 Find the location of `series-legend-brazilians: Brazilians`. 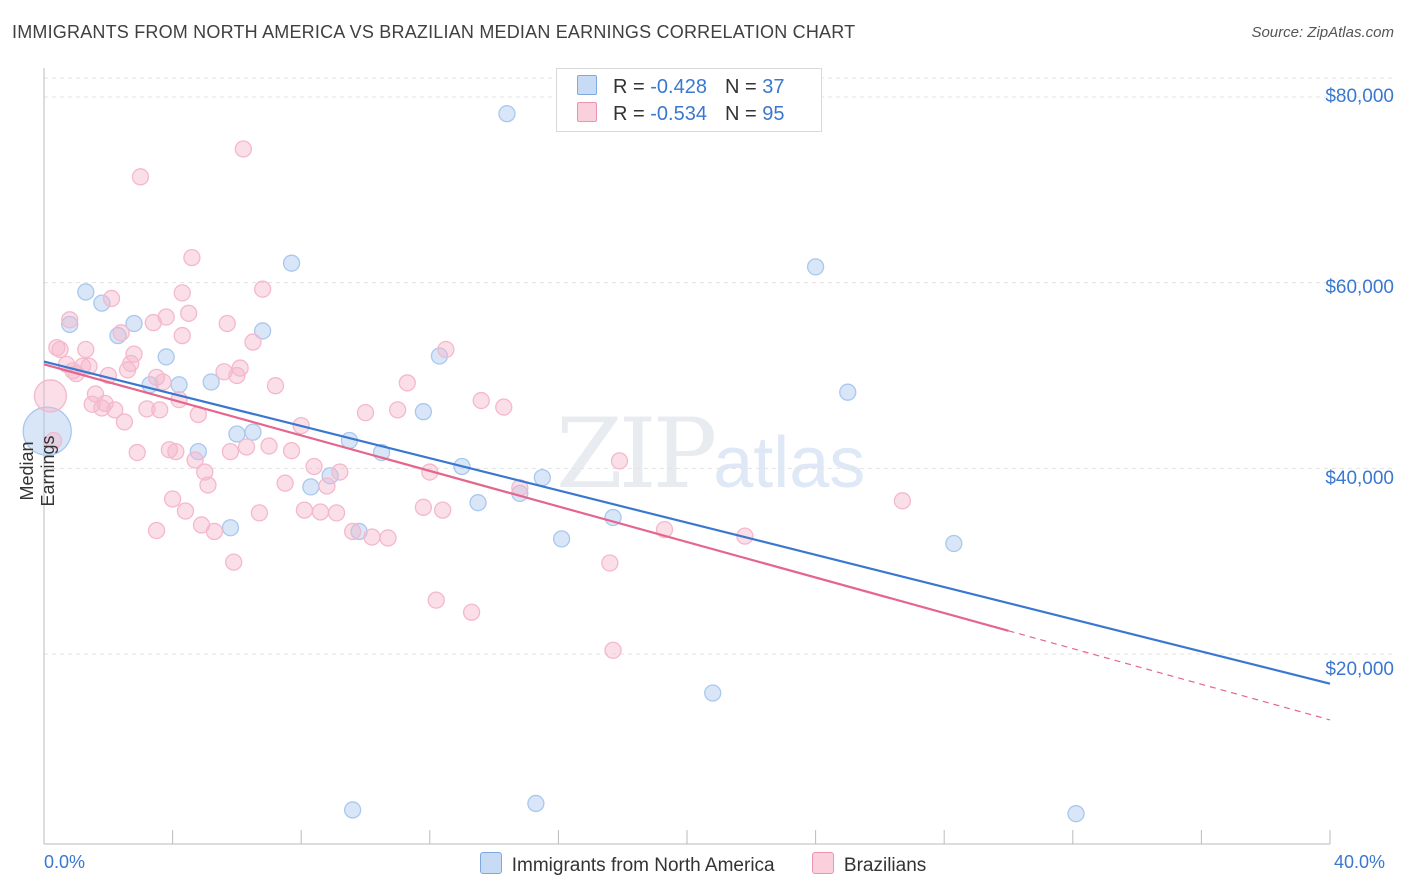

series-legend-brazilians: Brazilians is located at coordinates (869, 864).